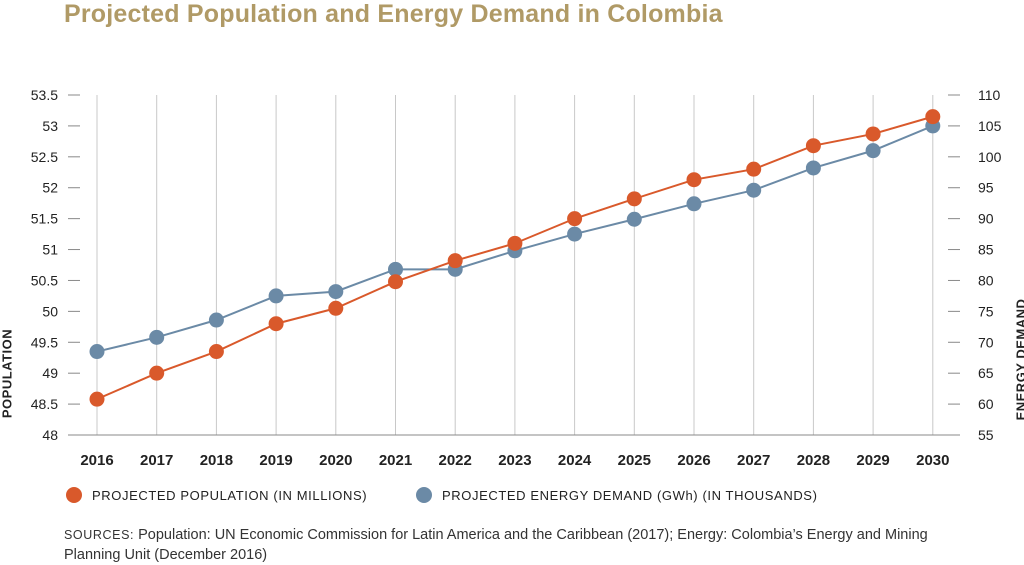 The width and height of the screenshot is (1024, 565). Describe the element at coordinates (514, 460) in the screenshot. I see `x-tick-label: 2023` at that location.